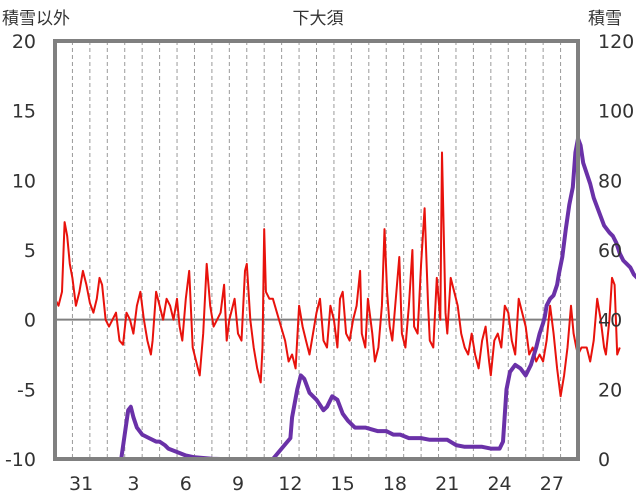  What do you see at coordinates (316, 484) in the screenshot?
I see `x-axis-ticks: 31 3 6 9 12 15 18 21 24 27` at bounding box center [316, 484].